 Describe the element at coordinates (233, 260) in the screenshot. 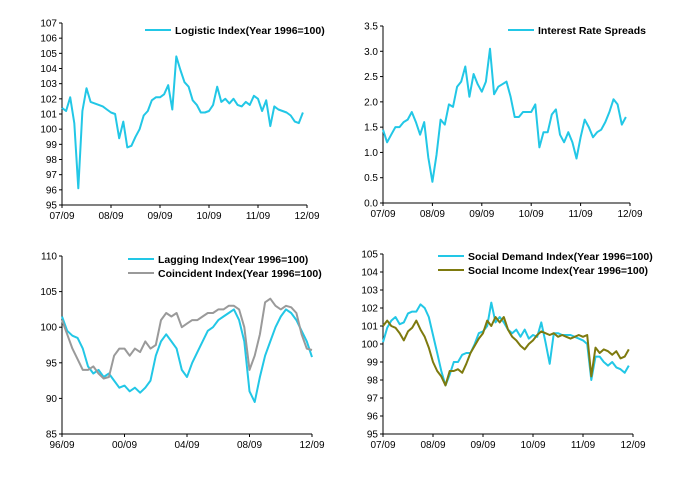

I see `legend-label: Lagging Index(Year 1996=100)` at that location.